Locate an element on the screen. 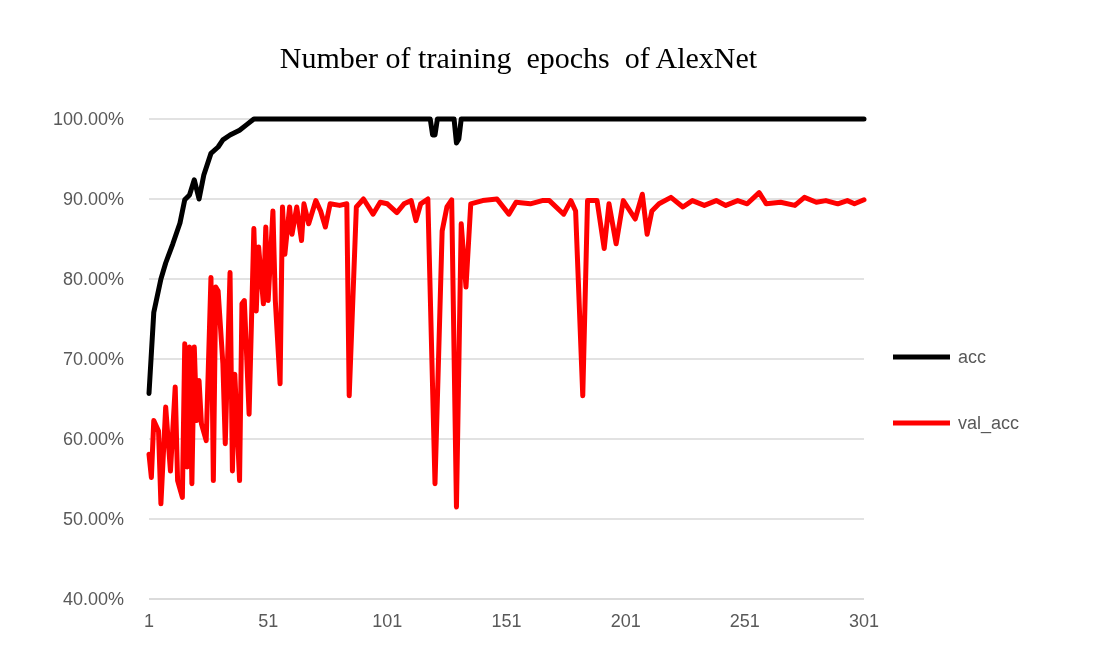  x-tick-label: 1 is located at coordinates (149, 621).